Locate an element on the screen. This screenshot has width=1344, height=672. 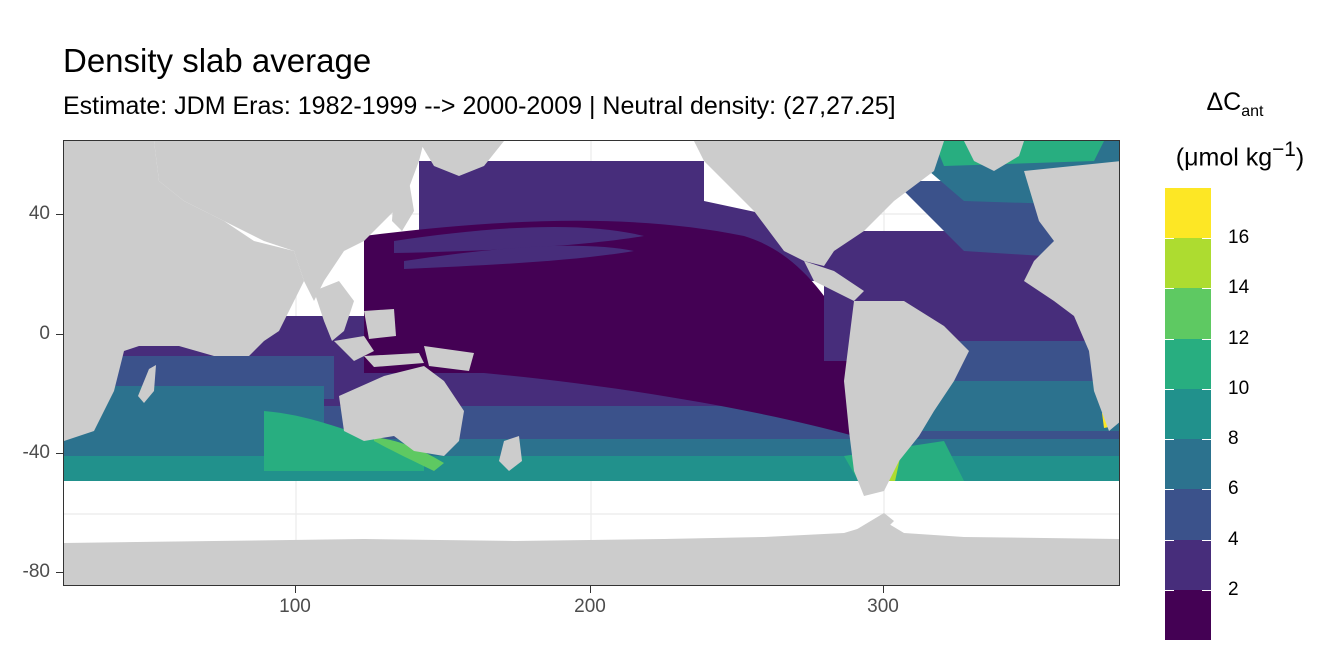
colorbar is located at coordinates (1188, 414).